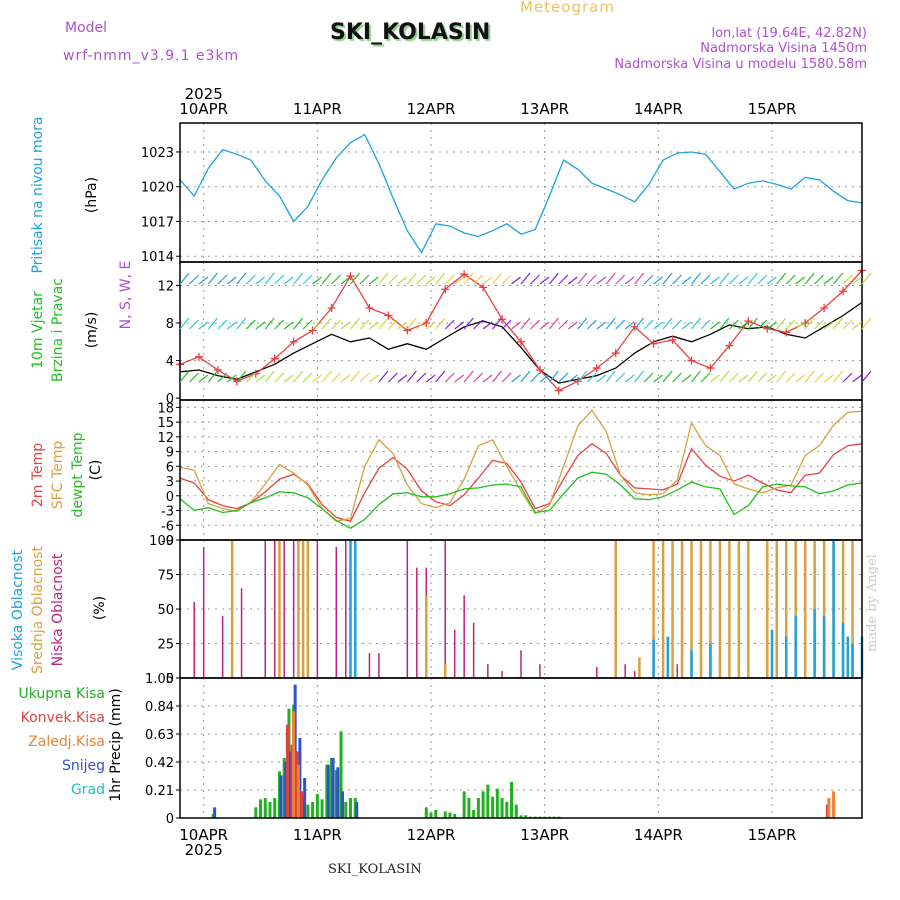 Image resolution: width=900 pixels, height=900 pixels. Describe the element at coordinates (170, 362) in the screenshot. I see `y-tick-label: 4` at that location.